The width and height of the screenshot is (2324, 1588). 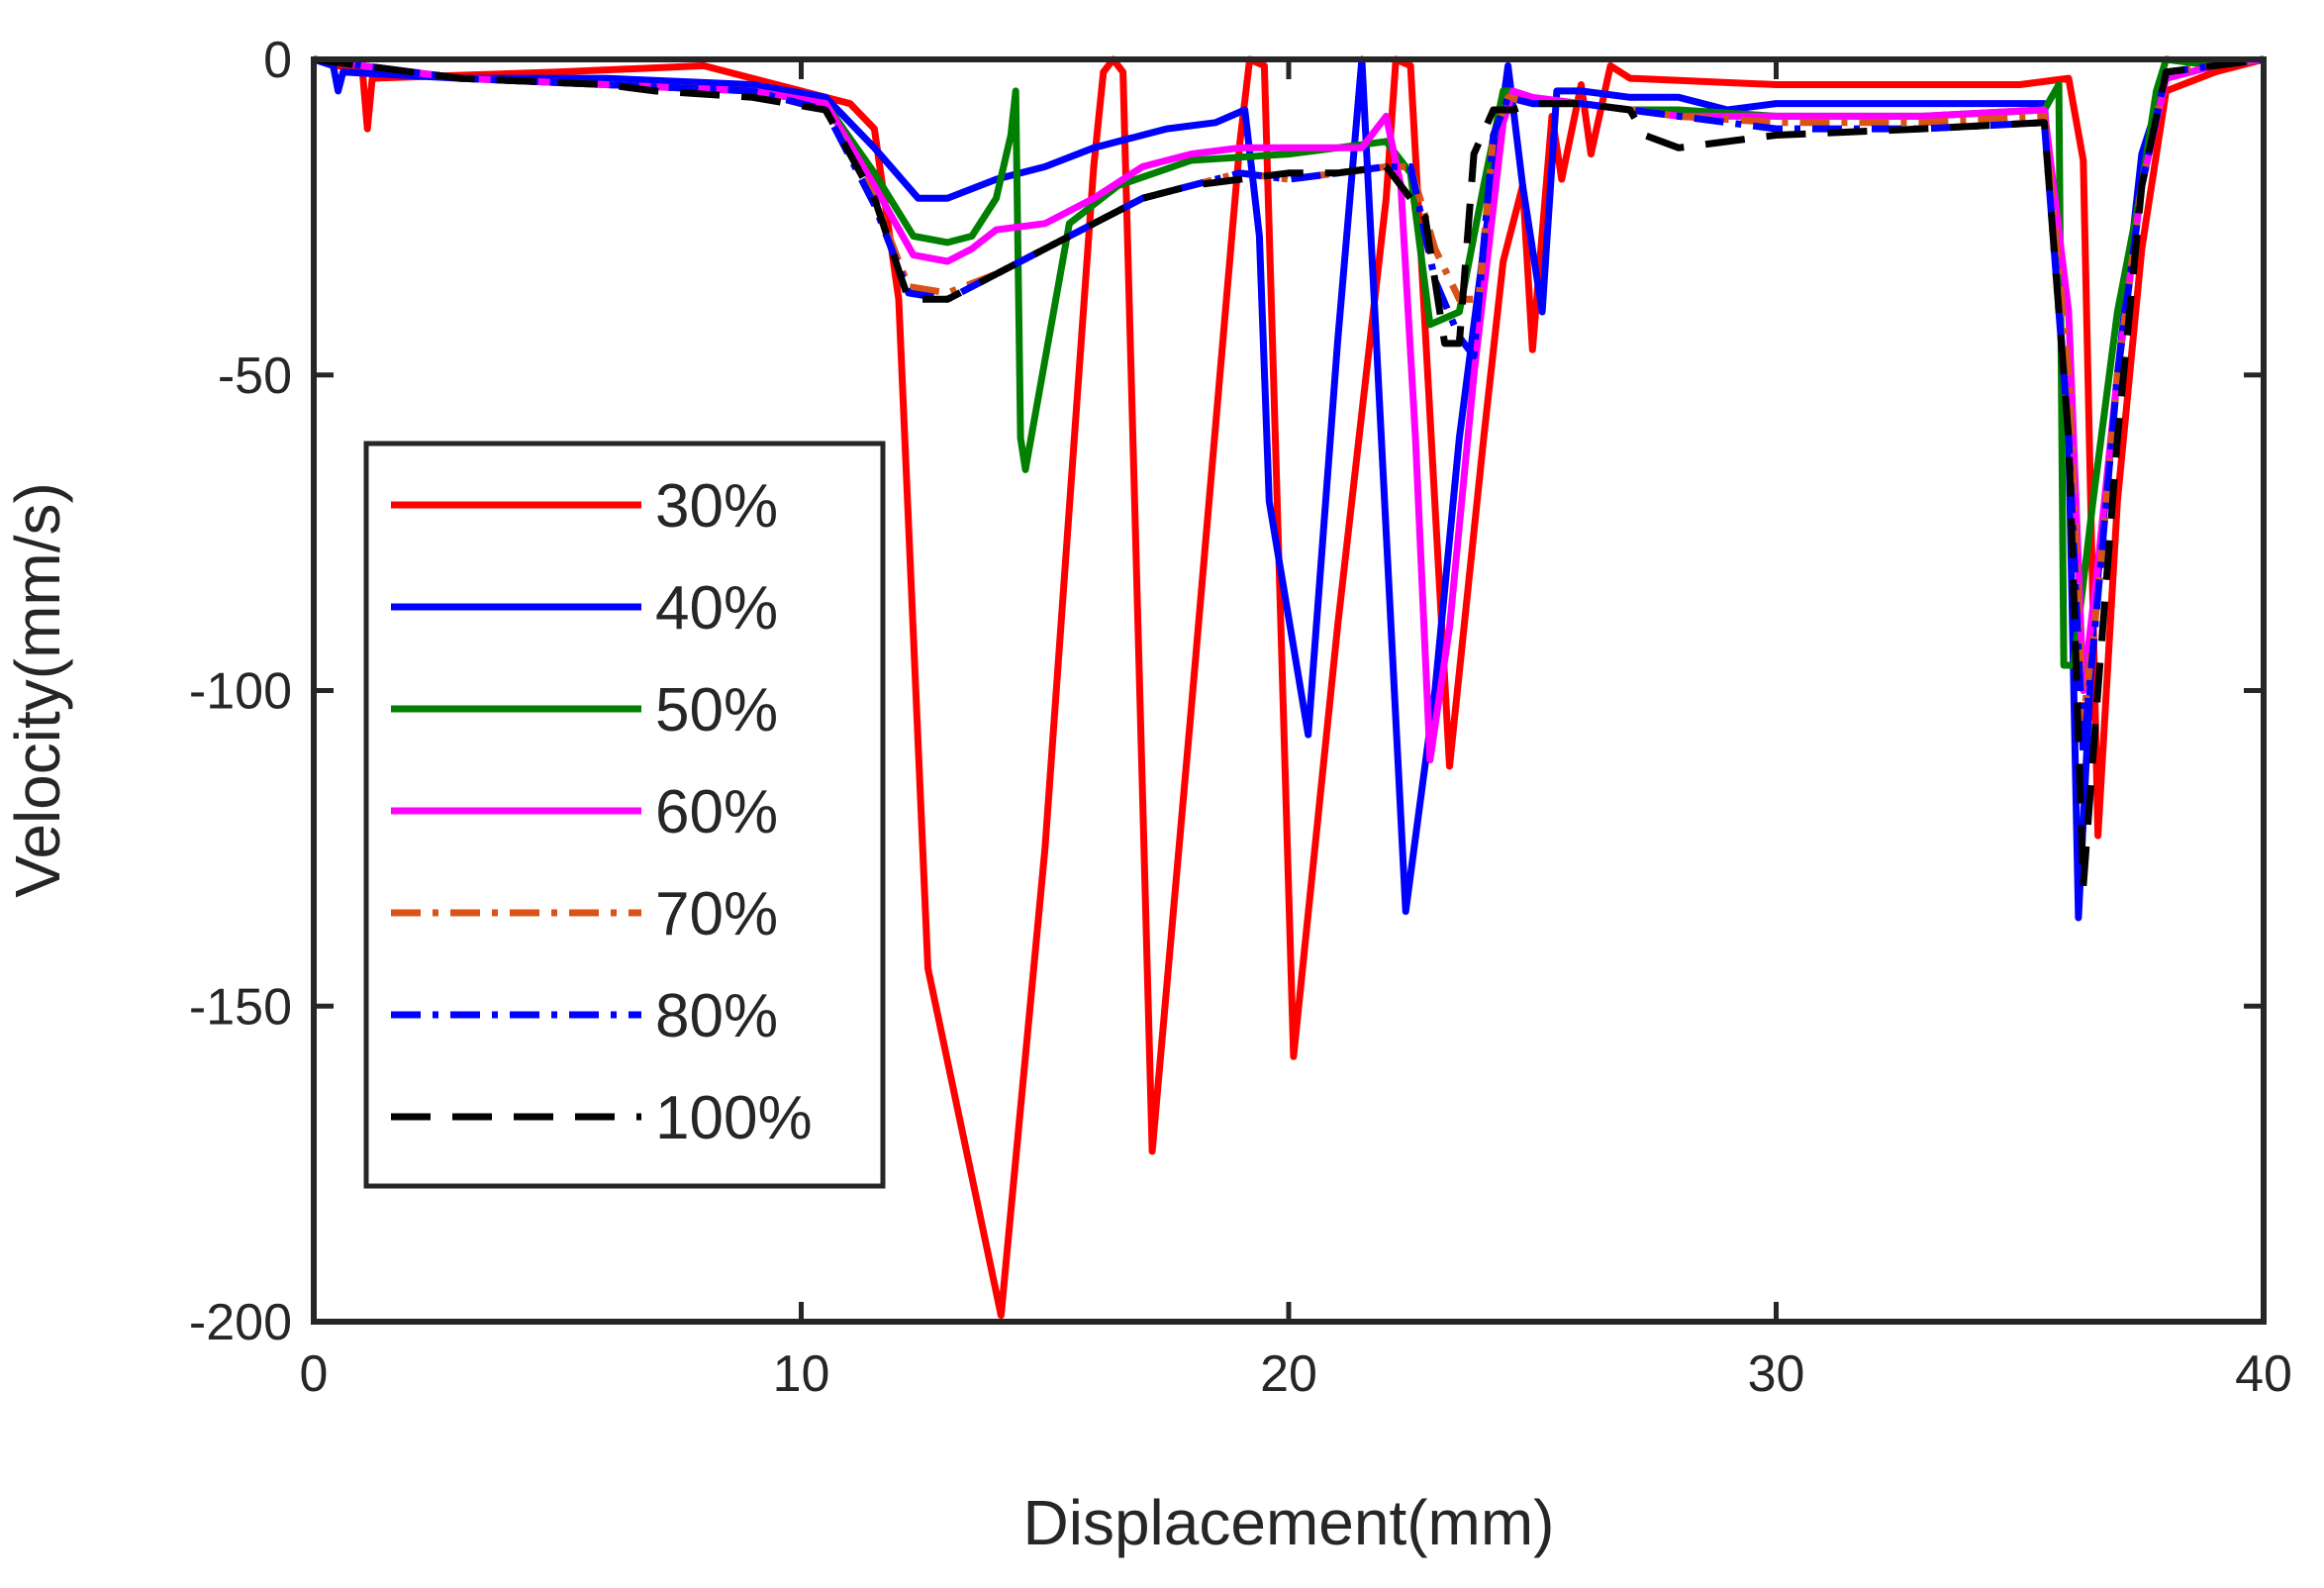 What do you see at coordinates (602, 812) in the screenshot?
I see `legend-entries: 30% 40% 50% 60% 70% 80% 100%` at bounding box center [602, 812].